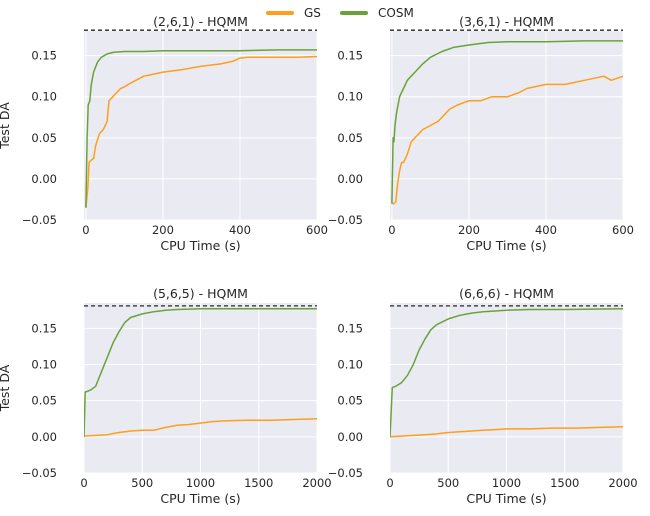 This screenshot has width=650, height=516. What do you see at coordinates (377, 13) in the screenshot?
I see `legend-item-cosm: COSM` at bounding box center [377, 13].